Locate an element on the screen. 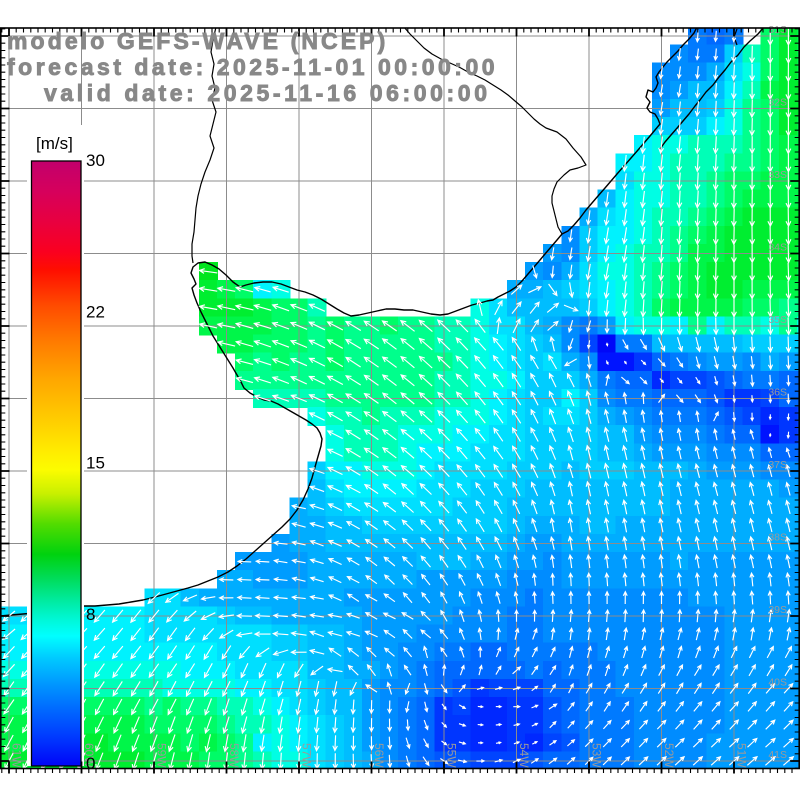 The image size is (800, 800). svg-text: 51W is located at coordinates (742, 755).